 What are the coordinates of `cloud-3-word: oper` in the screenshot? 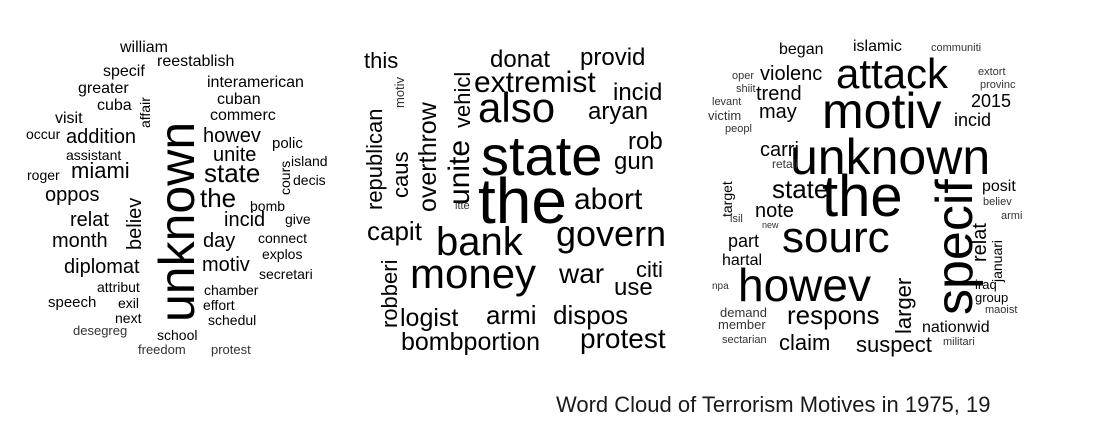 It's located at (743, 76).